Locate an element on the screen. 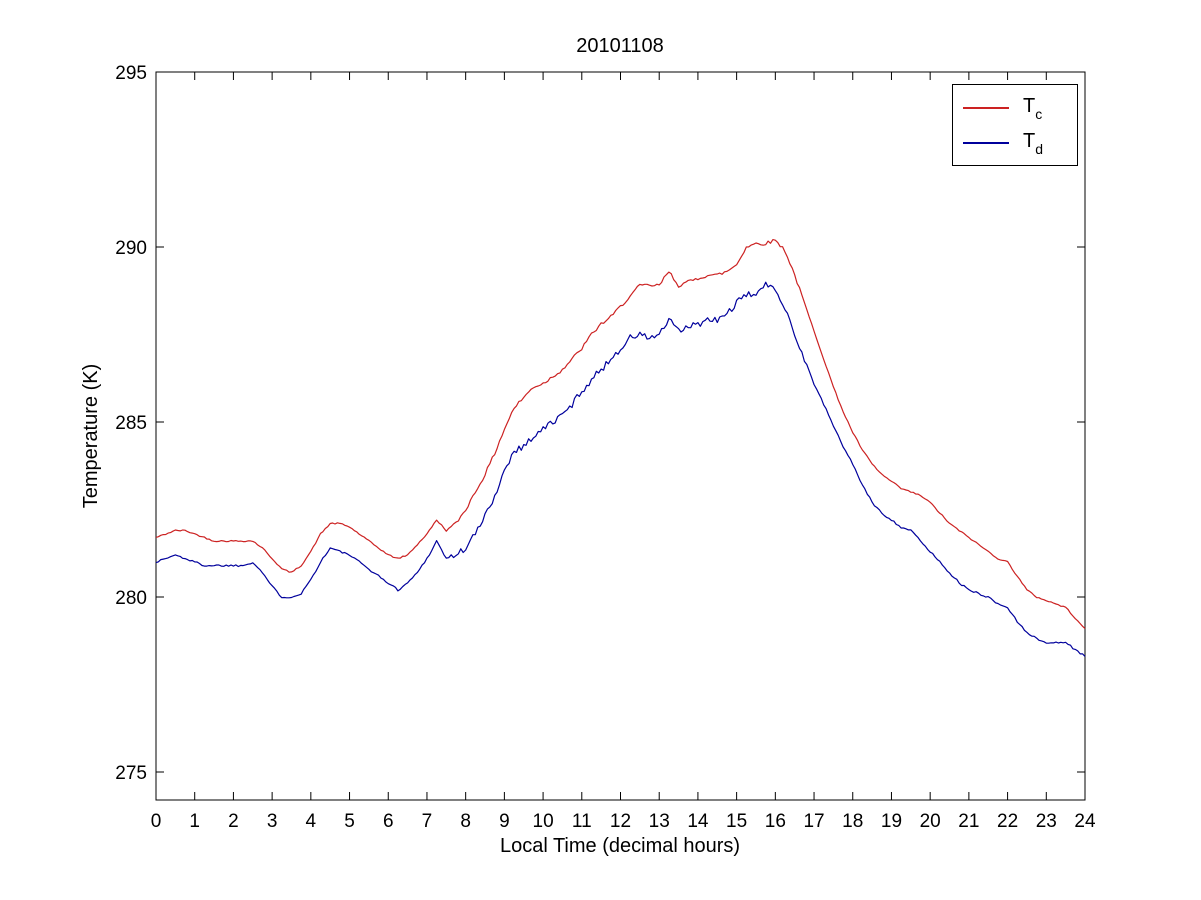 The image size is (1201, 900). x-tick-label: 22 is located at coordinates (1007, 821).